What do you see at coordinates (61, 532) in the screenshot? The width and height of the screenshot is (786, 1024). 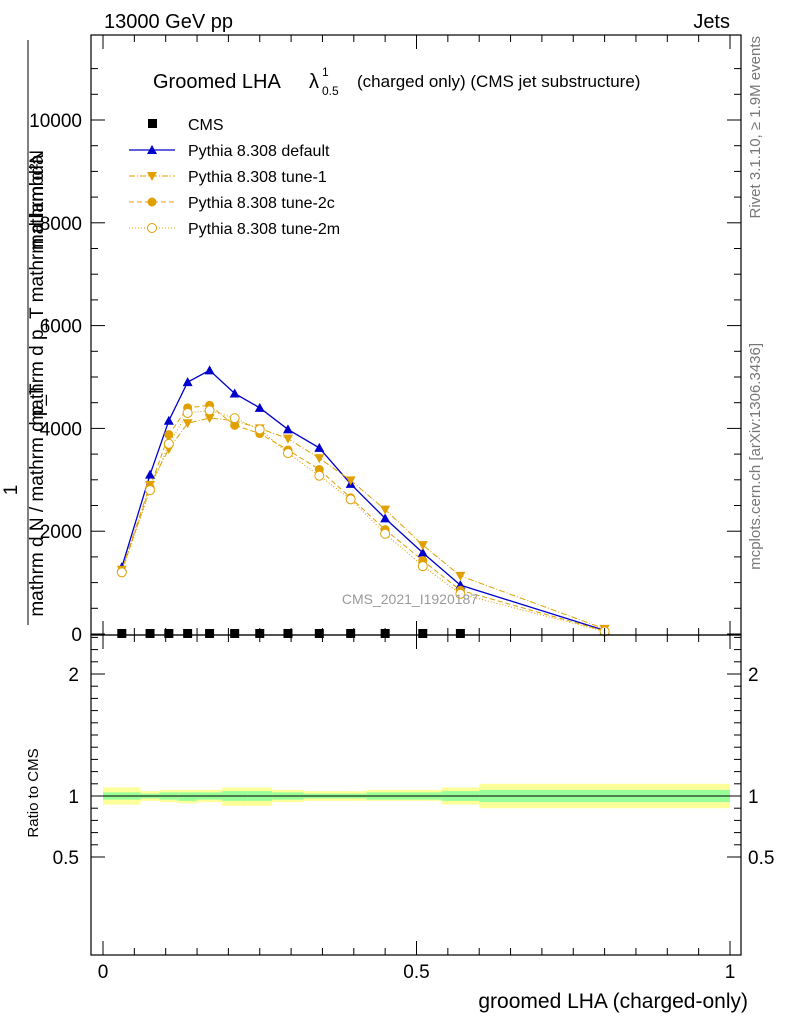 I see `main-y-tick-label: 2000` at bounding box center [61, 532].